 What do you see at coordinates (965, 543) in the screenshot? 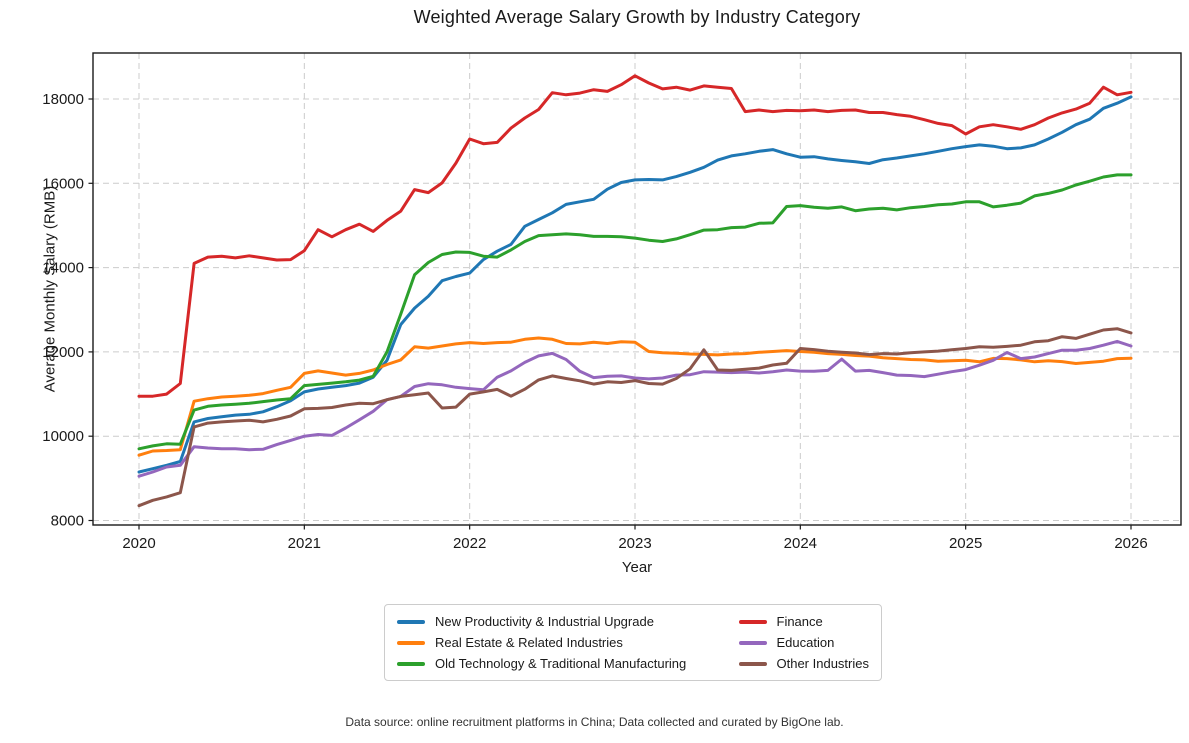
I see `x-tick-label: 2025` at bounding box center [965, 543].